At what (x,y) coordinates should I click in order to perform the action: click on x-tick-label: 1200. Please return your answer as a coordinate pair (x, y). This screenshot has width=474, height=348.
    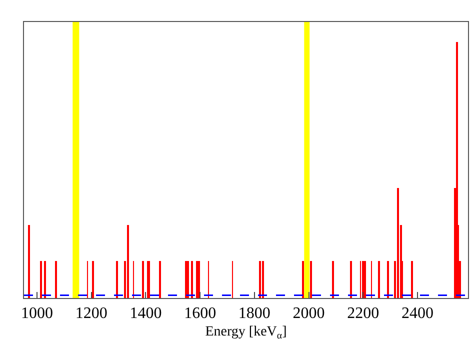
    Looking at the image, I should click on (91, 313).